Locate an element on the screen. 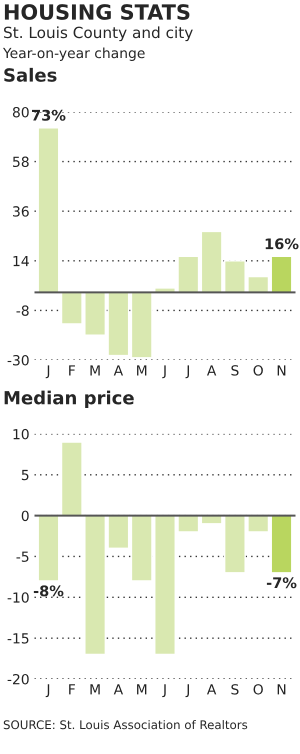 The height and width of the screenshot is (754, 300). y-tick-label: -20 is located at coordinates (18, 679).